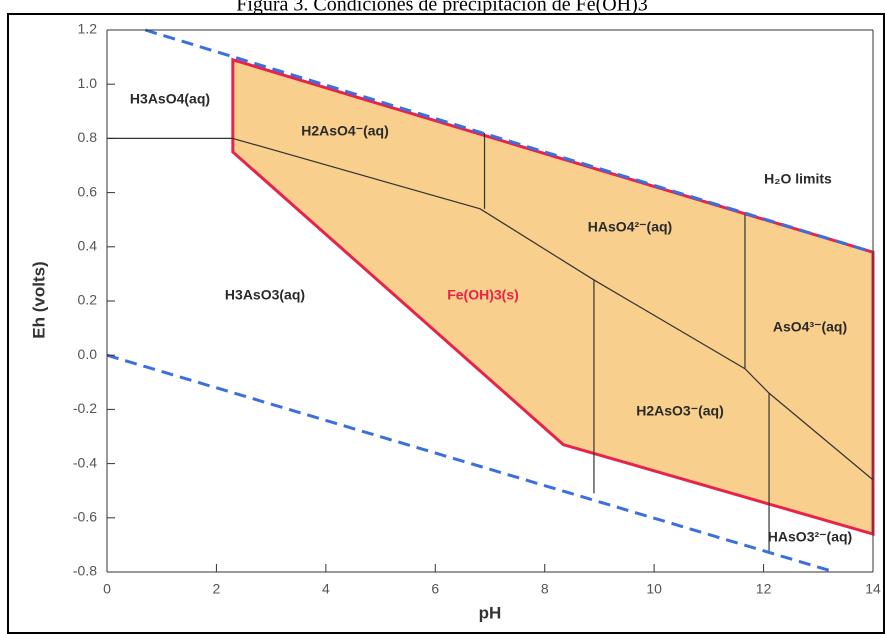  Describe the element at coordinates (85, 408) in the screenshot. I see `y-tick-label: -0.2` at that location.